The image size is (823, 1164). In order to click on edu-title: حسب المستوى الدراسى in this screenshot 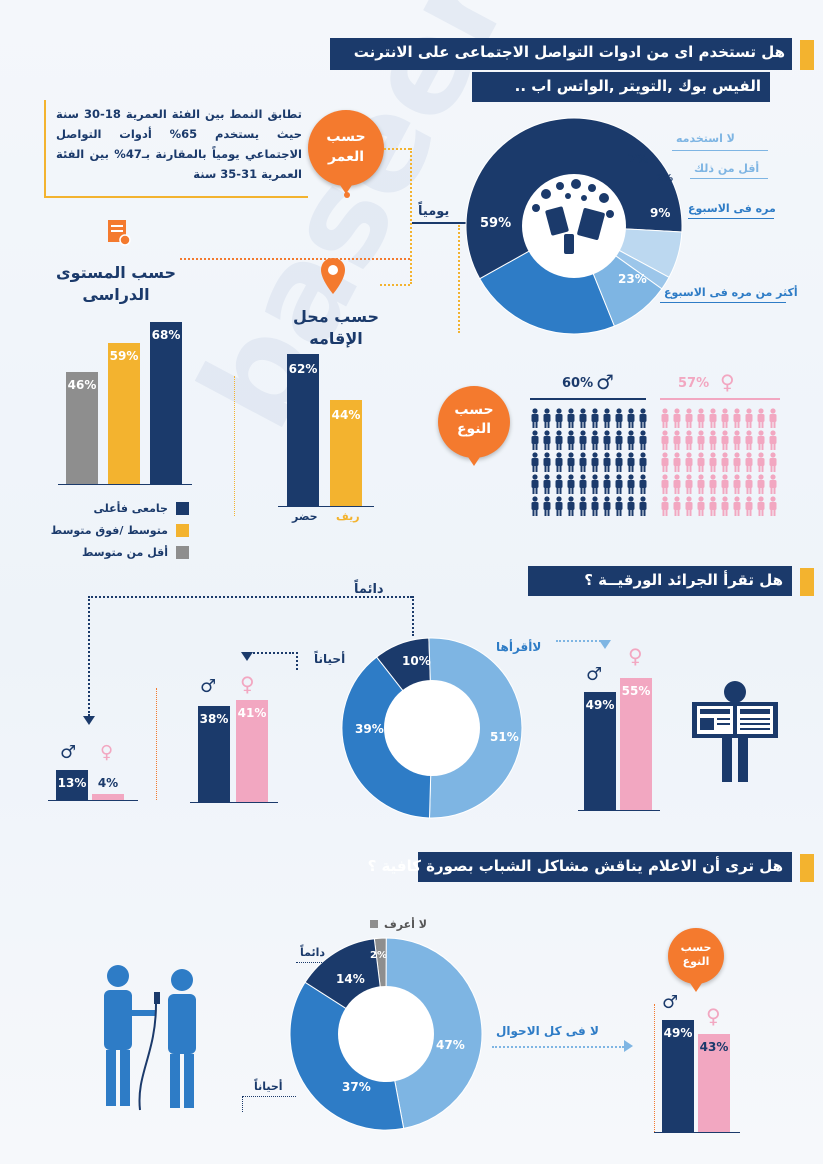, I will do `click(116, 283)`.